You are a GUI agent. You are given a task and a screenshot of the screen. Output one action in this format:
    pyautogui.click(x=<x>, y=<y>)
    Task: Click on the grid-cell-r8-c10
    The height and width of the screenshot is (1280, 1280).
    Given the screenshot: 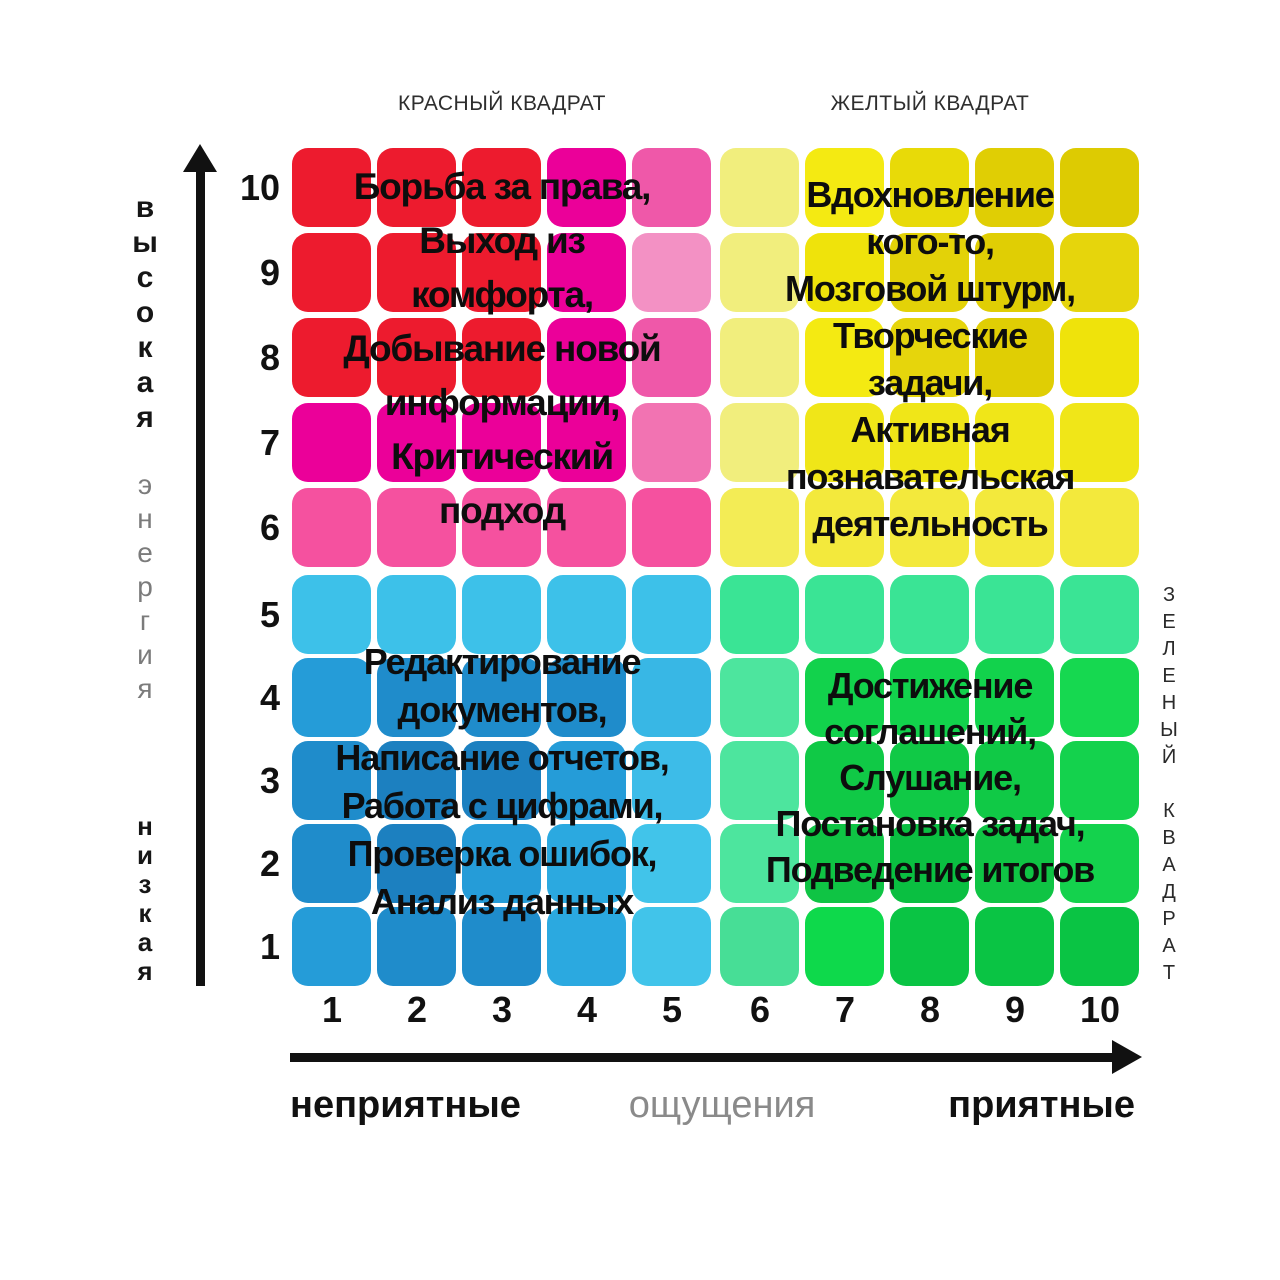 What is the action you would take?
    pyautogui.click(x=1099, y=357)
    